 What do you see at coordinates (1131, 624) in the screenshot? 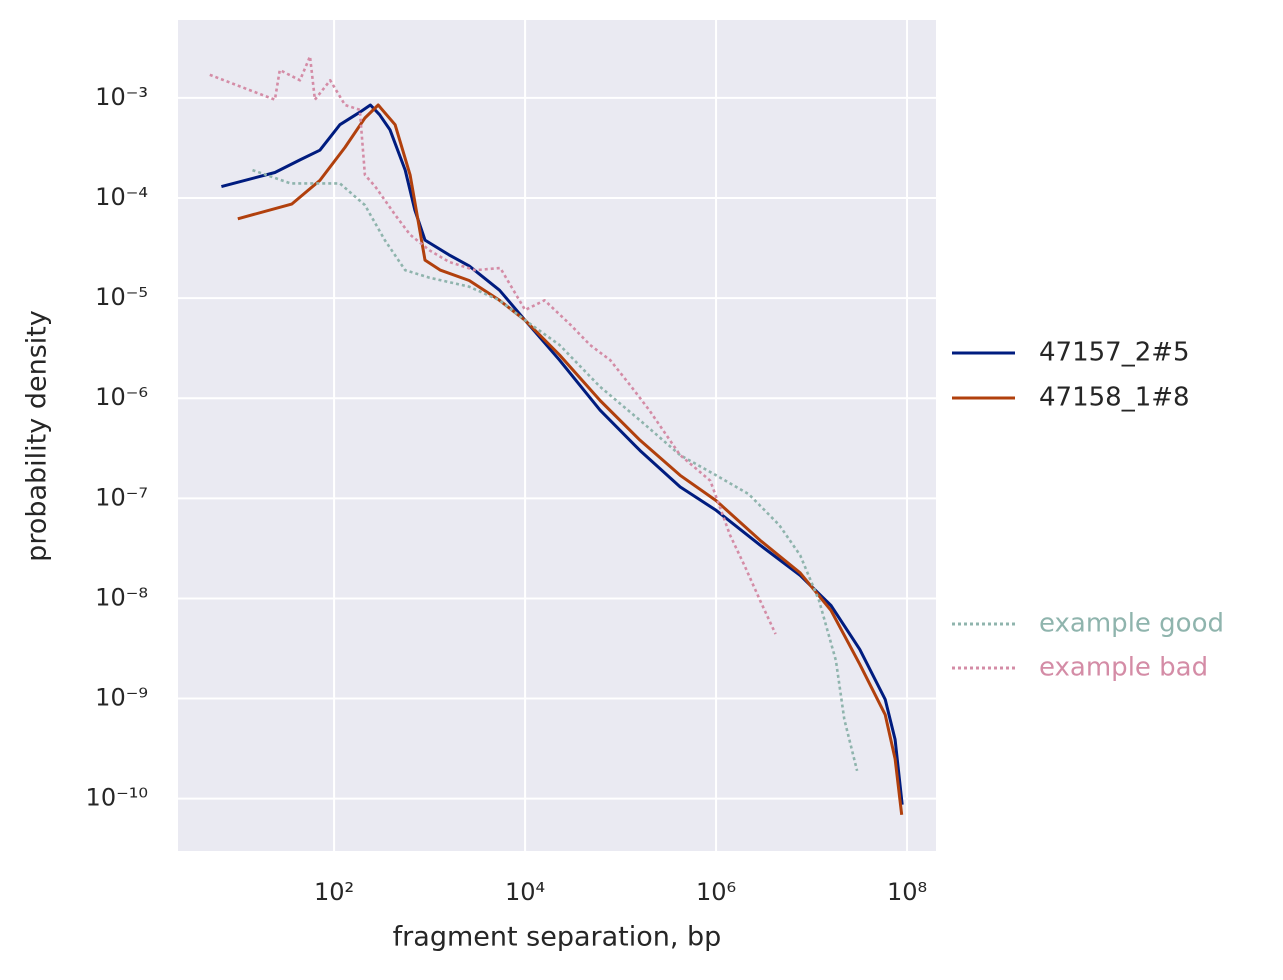
I see `legend-label: example good` at bounding box center [1131, 624].